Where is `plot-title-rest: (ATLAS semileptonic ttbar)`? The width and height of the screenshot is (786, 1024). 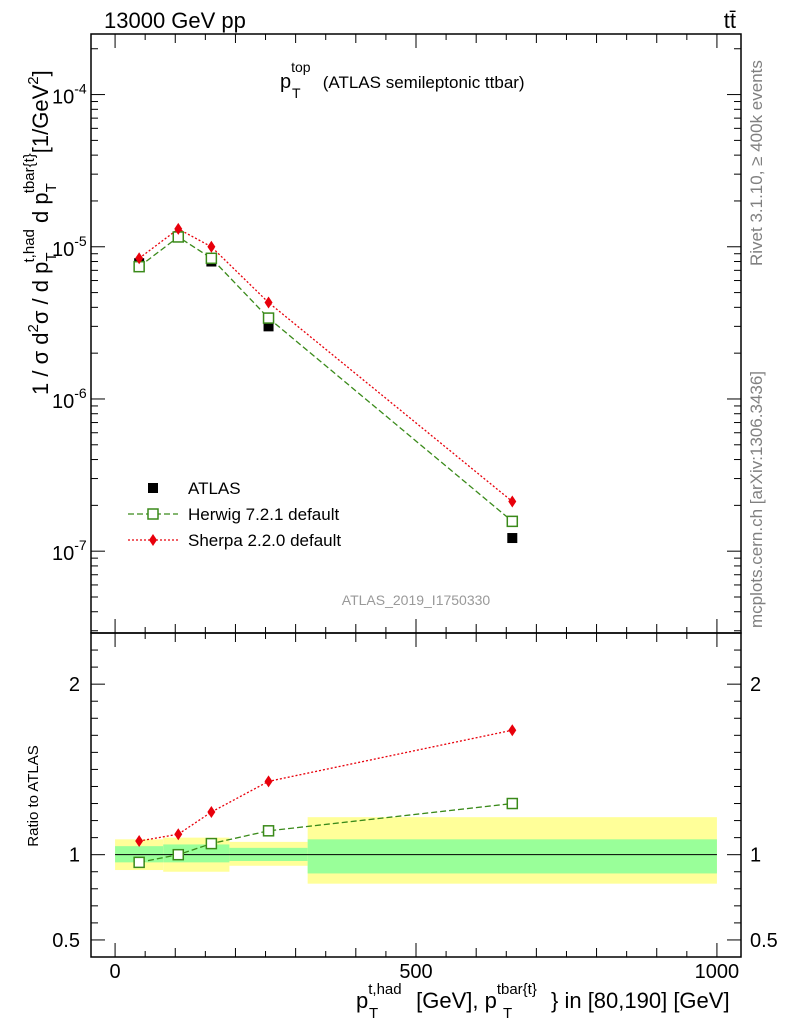
plot-title-rest: (ATLAS semileptonic ttbar) is located at coordinates (421, 82).